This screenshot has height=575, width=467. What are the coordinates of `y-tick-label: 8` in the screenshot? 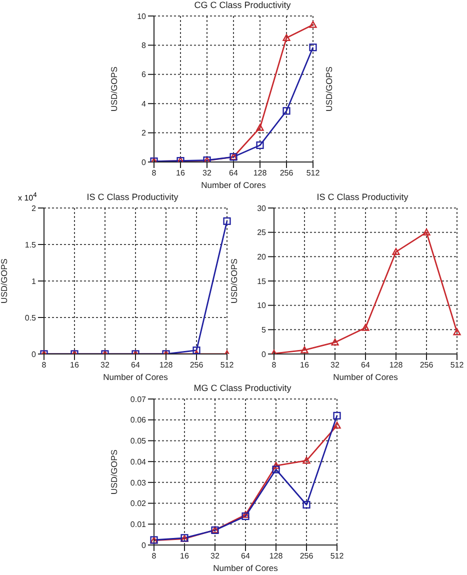 It's located at (144, 45).